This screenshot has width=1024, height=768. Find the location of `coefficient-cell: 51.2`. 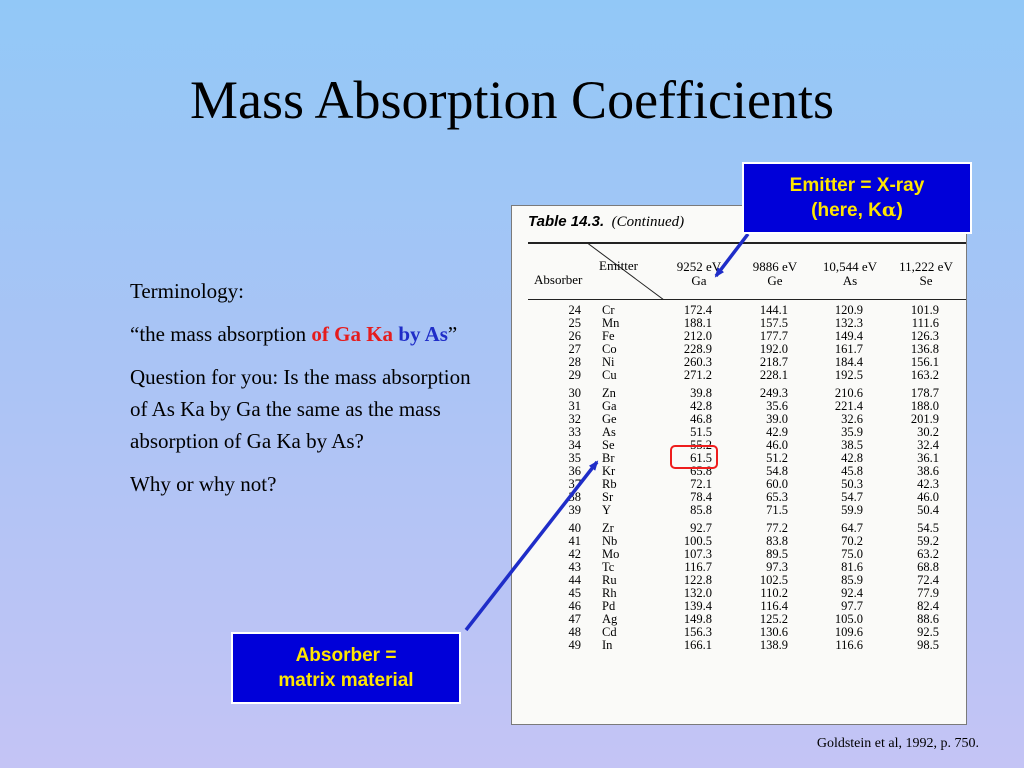

coefficient-cell: 51.2 is located at coordinates (777, 458).